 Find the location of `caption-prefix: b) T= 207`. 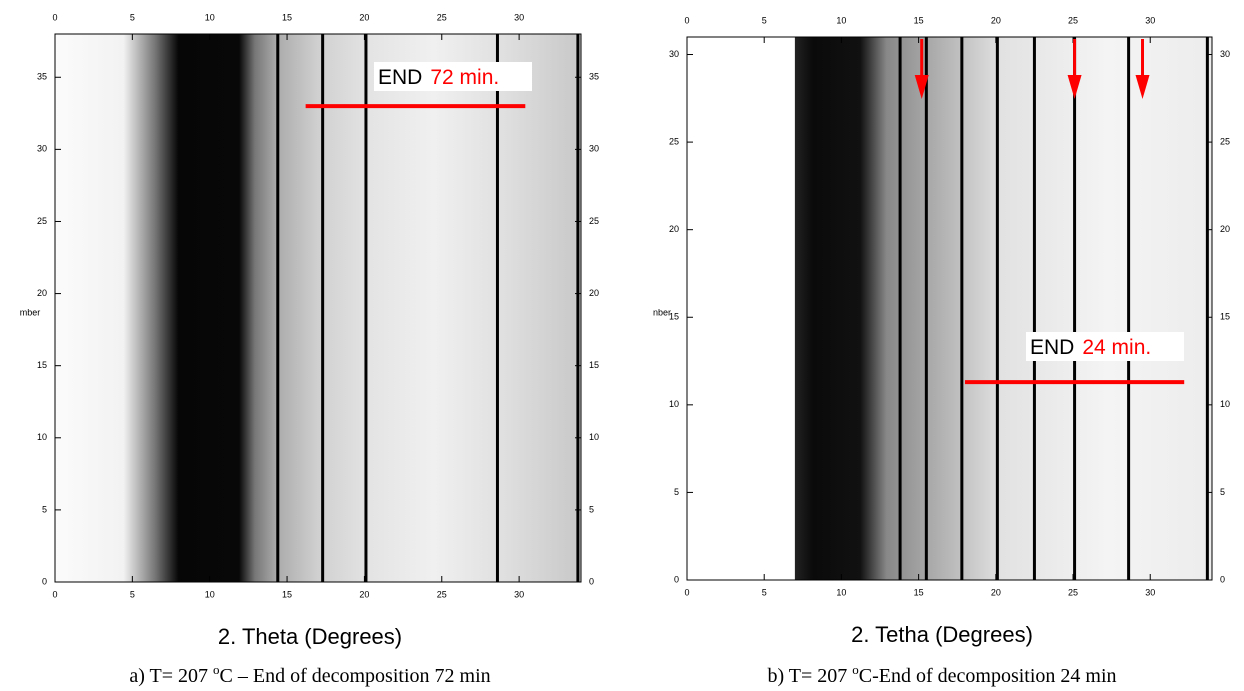

caption-prefix: b) T= 207 is located at coordinates (809, 676).